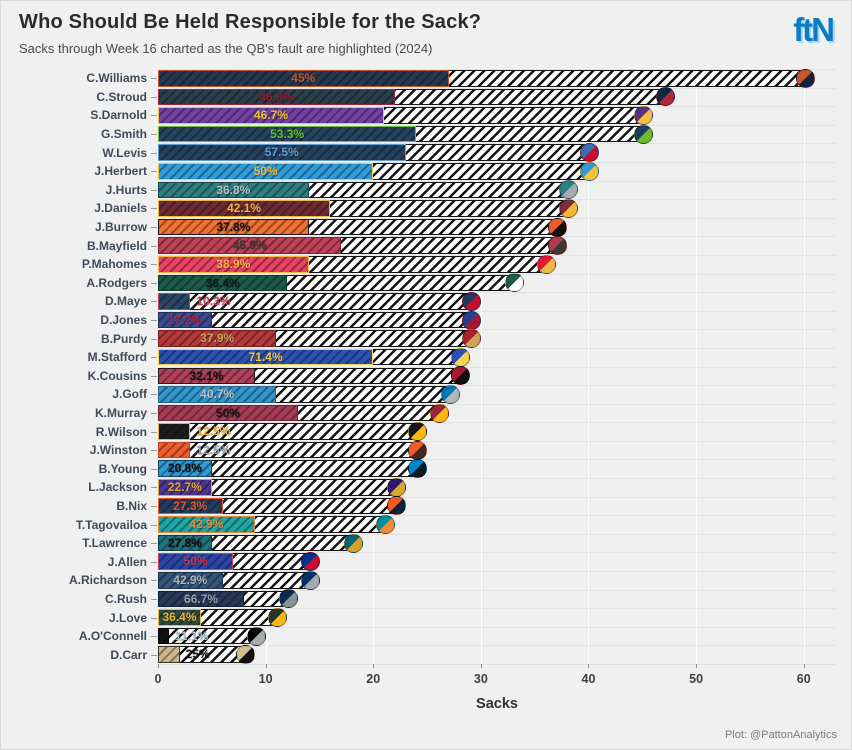 The width and height of the screenshot is (852, 750). I want to click on x-axis-tick-label: 40, so click(588, 679).